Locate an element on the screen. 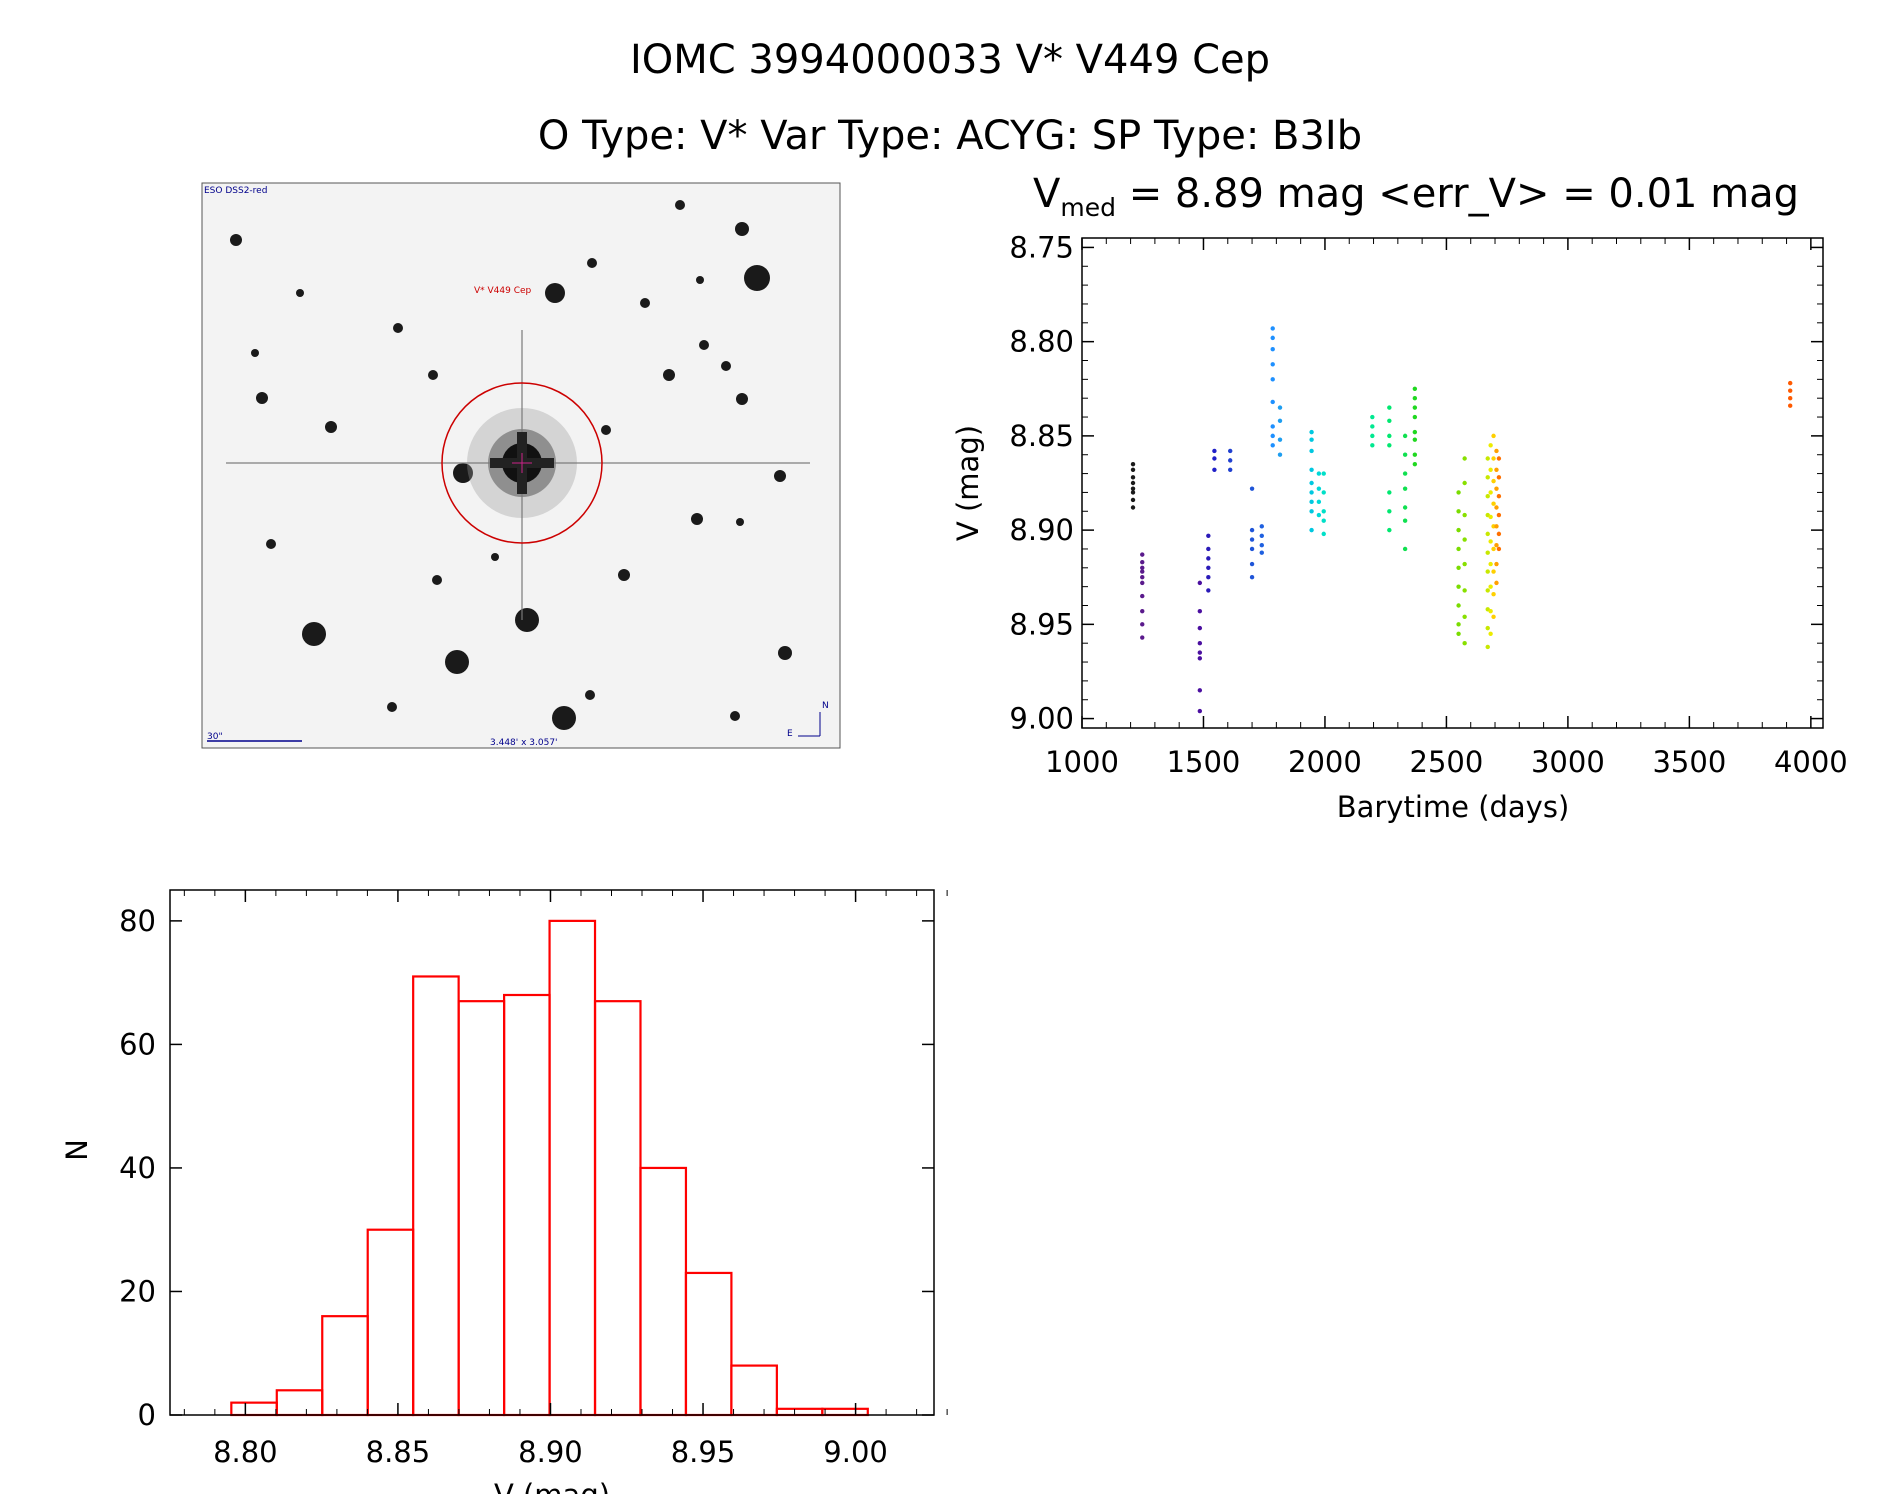 This screenshot has height=1494, width=1889. x-tick-label: 1000 is located at coordinates (1082, 762).